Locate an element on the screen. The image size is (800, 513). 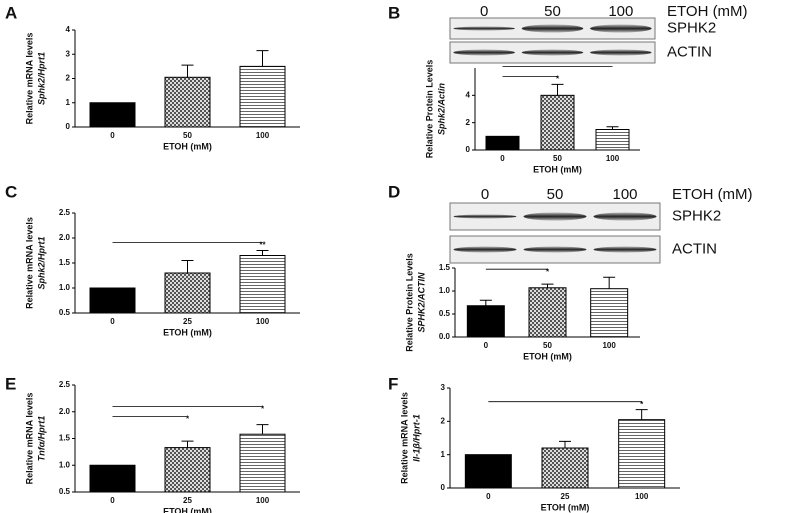
panel-letter: E is located at coordinates (10, 383).